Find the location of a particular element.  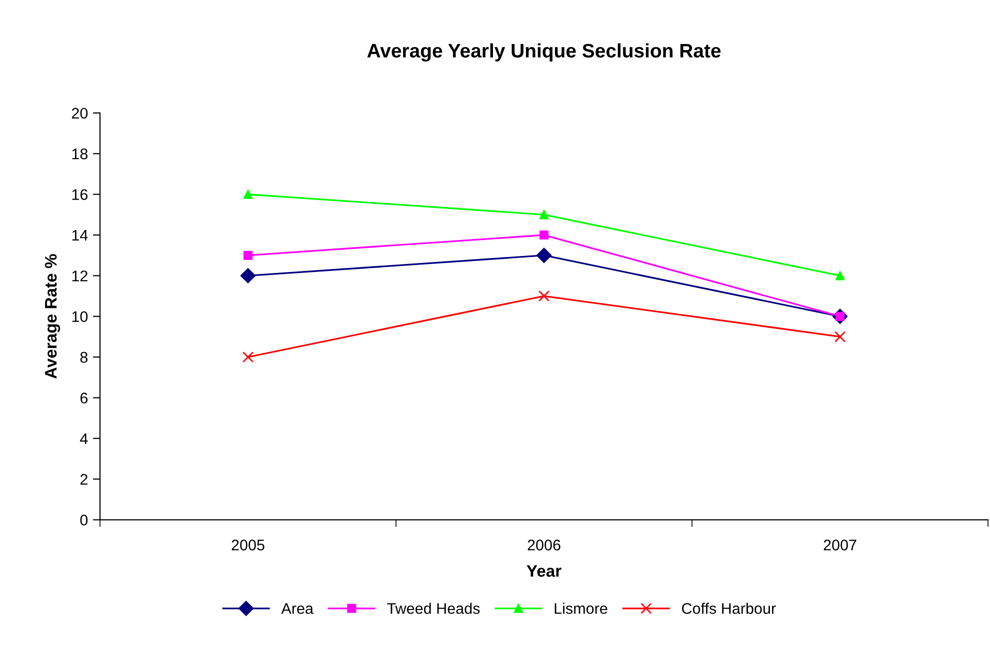

chart-title: Average Yearly Unique Seclusion Rate is located at coordinates (544, 52).